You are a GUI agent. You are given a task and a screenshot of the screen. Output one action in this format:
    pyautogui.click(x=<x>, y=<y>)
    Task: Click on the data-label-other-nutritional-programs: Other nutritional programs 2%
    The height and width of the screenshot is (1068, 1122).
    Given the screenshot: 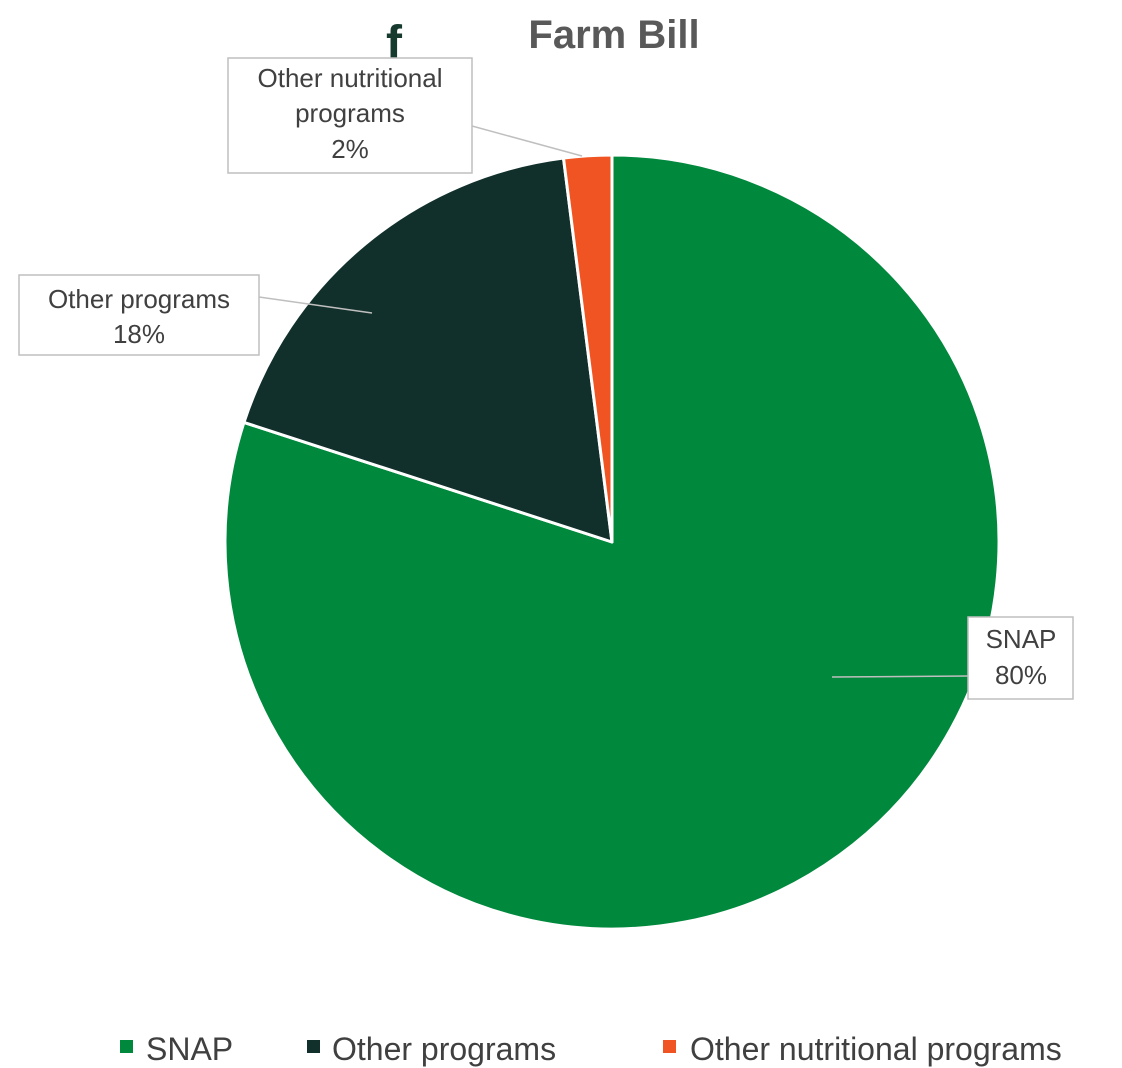 What is the action you would take?
    pyautogui.click(x=405, y=115)
    